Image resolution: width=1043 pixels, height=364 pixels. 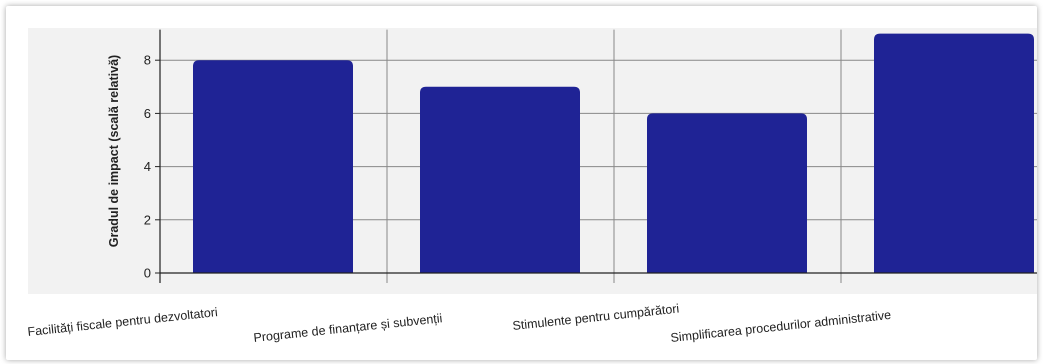 I want to click on y-tick-label: 0, so click(x=147, y=273).